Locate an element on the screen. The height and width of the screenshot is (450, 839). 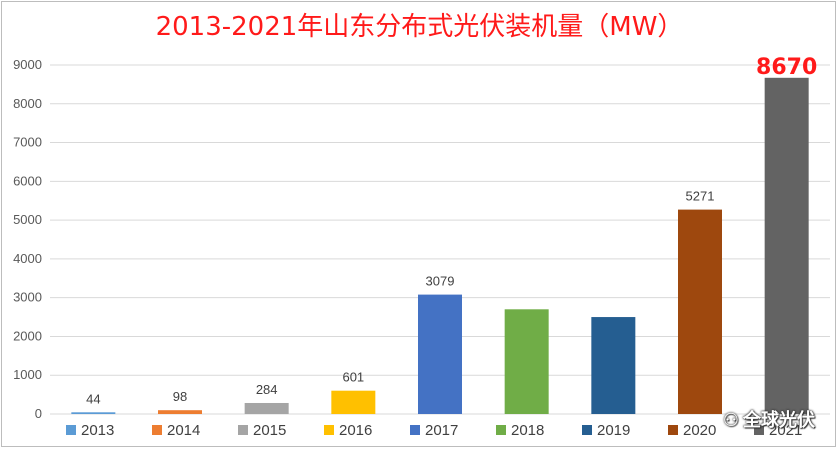
legend-swatch-2017 is located at coordinates (415, 430).